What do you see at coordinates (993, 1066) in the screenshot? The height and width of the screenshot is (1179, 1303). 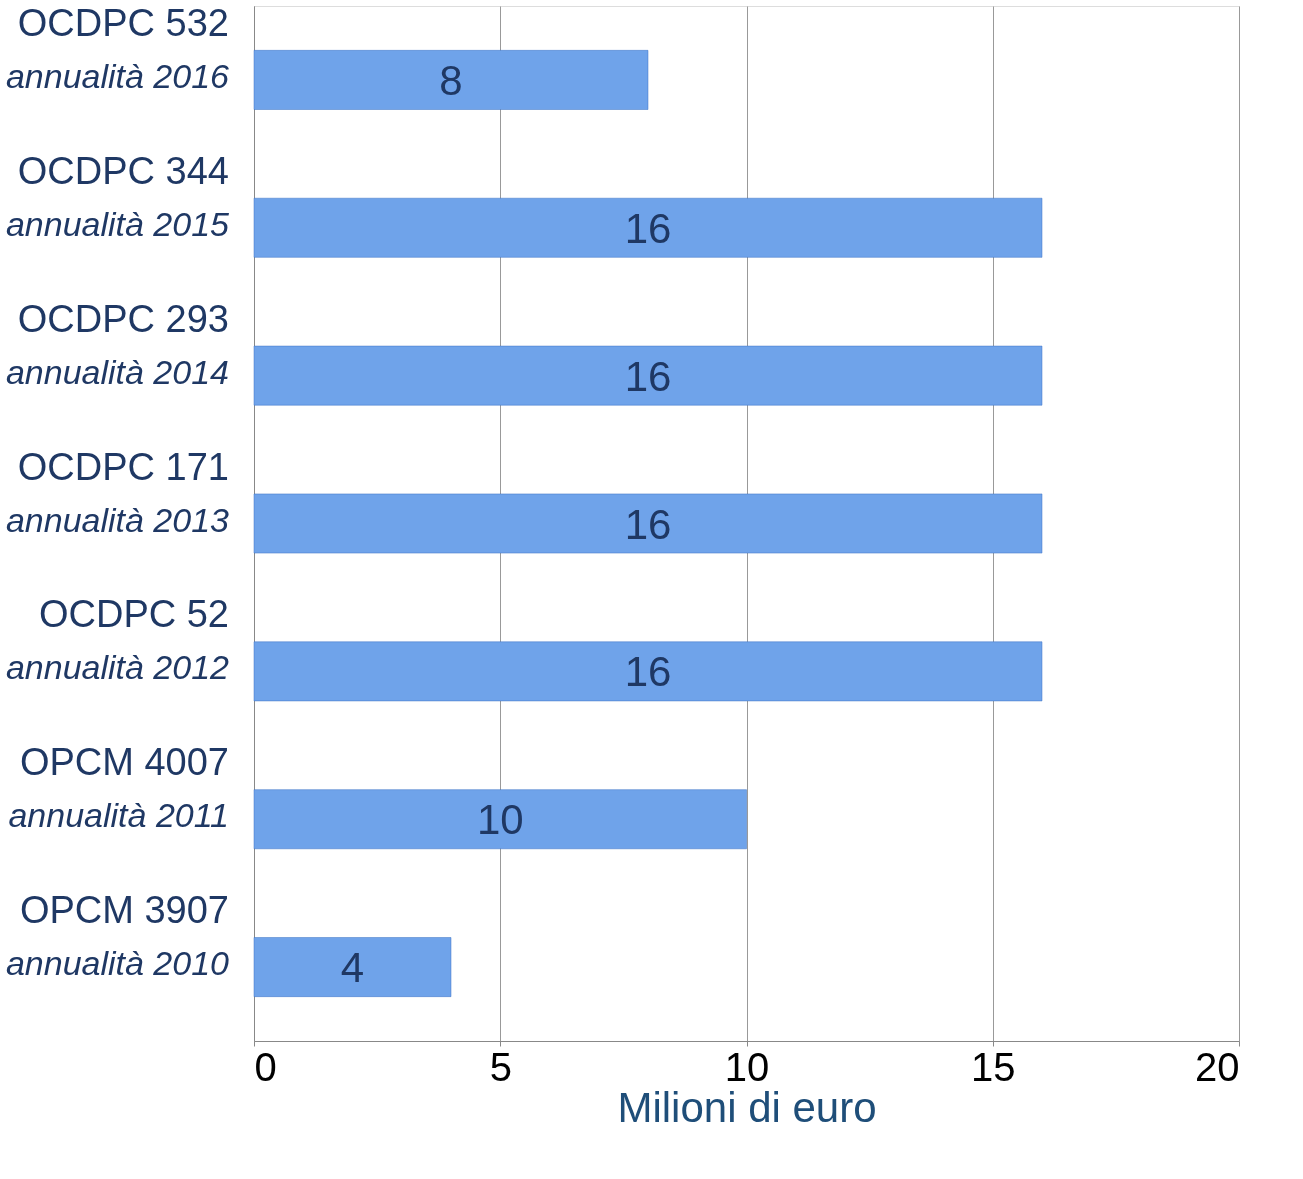 I see `x-tick-label: 15` at bounding box center [993, 1066].